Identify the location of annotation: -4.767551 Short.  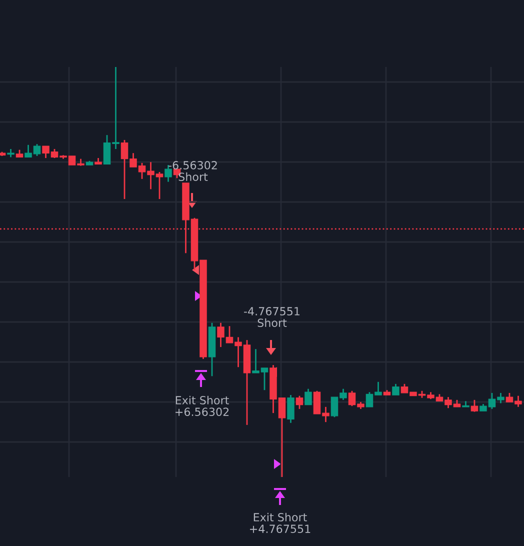
(272, 317).